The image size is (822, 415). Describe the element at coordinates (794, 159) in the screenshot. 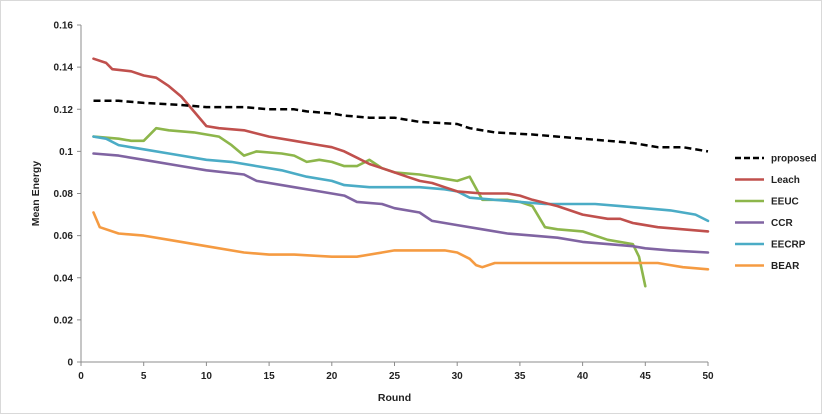

I see `legend-label: proposed` at that location.